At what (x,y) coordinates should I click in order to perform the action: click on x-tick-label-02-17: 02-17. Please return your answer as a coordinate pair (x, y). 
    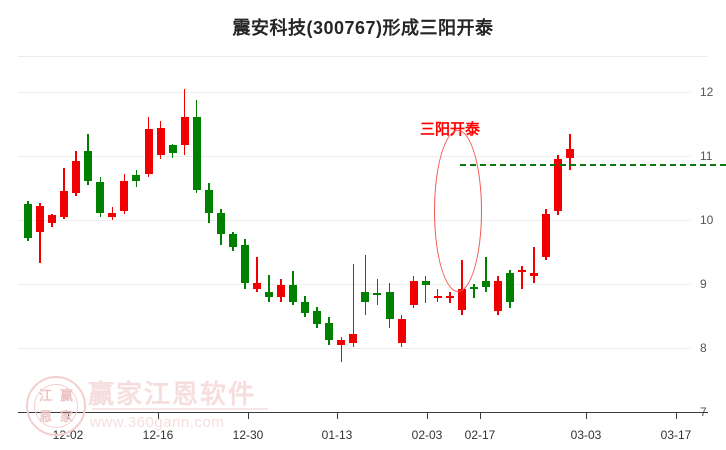
    Looking at the image, I should click on (480, 435).